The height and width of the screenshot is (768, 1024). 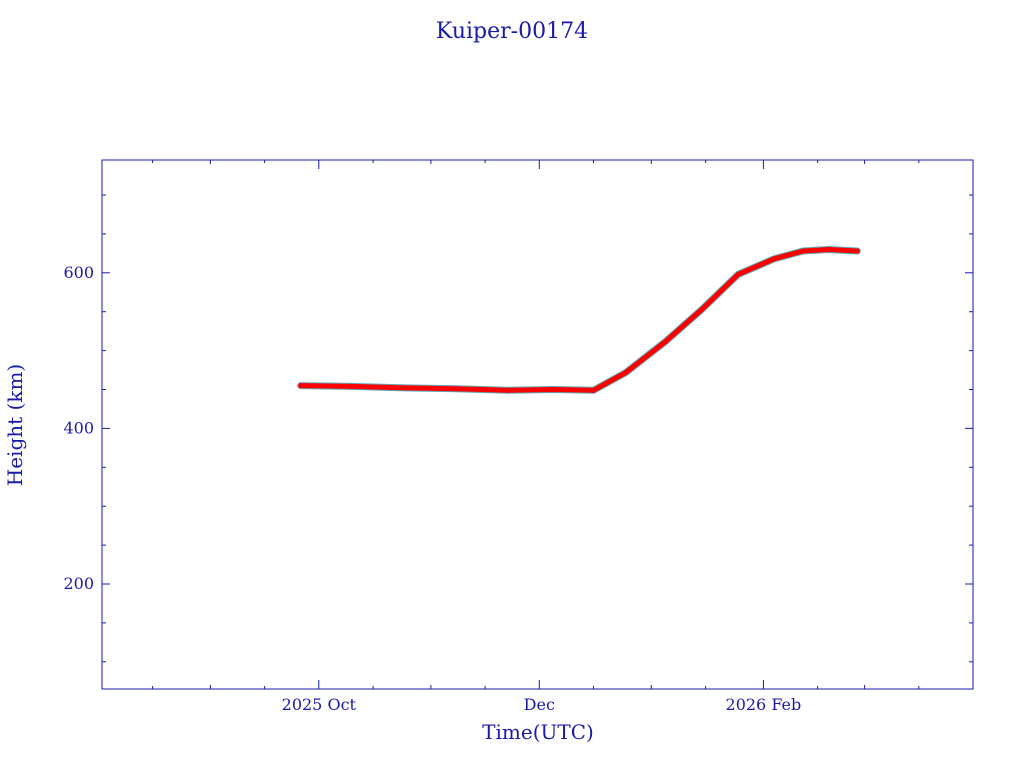 What do you see at coordinates (15, 425) in the screenshot?
I see `y-axis-label: Height (km)` at bounding box center [15, 425].